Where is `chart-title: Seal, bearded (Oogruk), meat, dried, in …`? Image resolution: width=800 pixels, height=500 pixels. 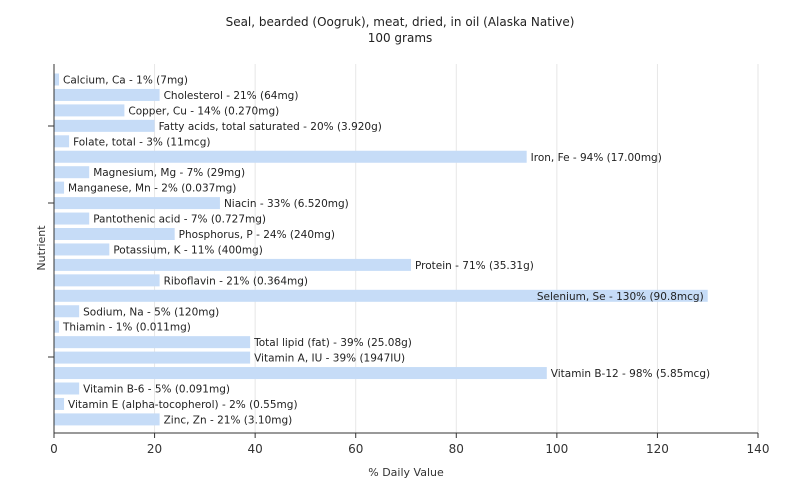 chart-title: Seal, bearded (Oogruk), meat, dried, in … is located at coordinates (400, 22).